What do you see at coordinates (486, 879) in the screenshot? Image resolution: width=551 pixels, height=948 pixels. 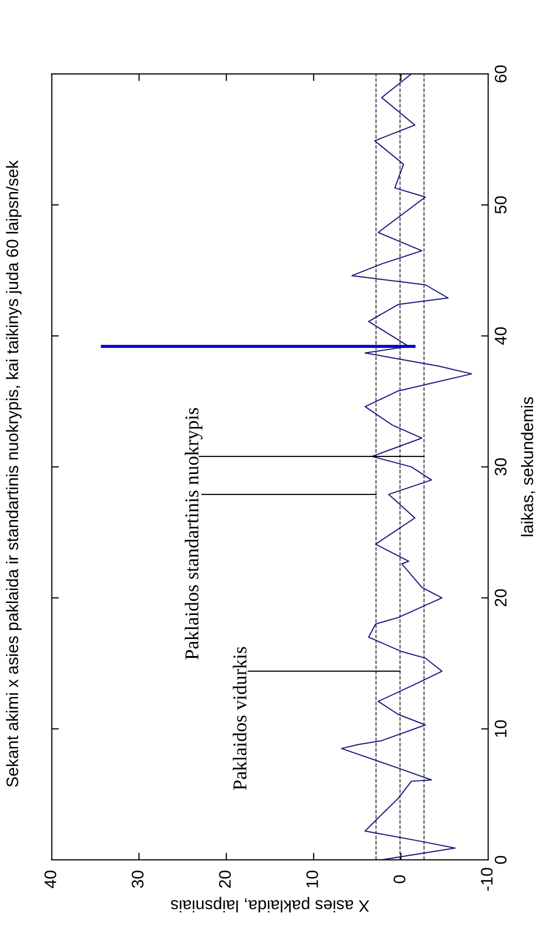 I see `x-tick-label: -10` at bounding box center [486, 879].